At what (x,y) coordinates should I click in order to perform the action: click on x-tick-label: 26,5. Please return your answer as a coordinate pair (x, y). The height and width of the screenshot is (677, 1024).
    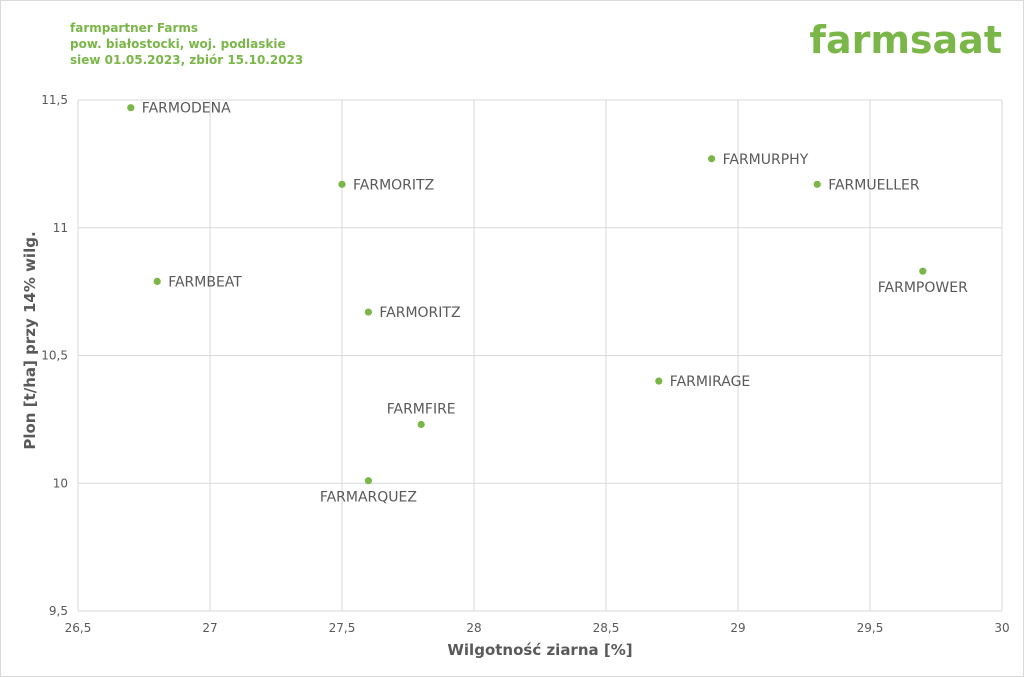
    Looking at the image, I should click on (78, 628).